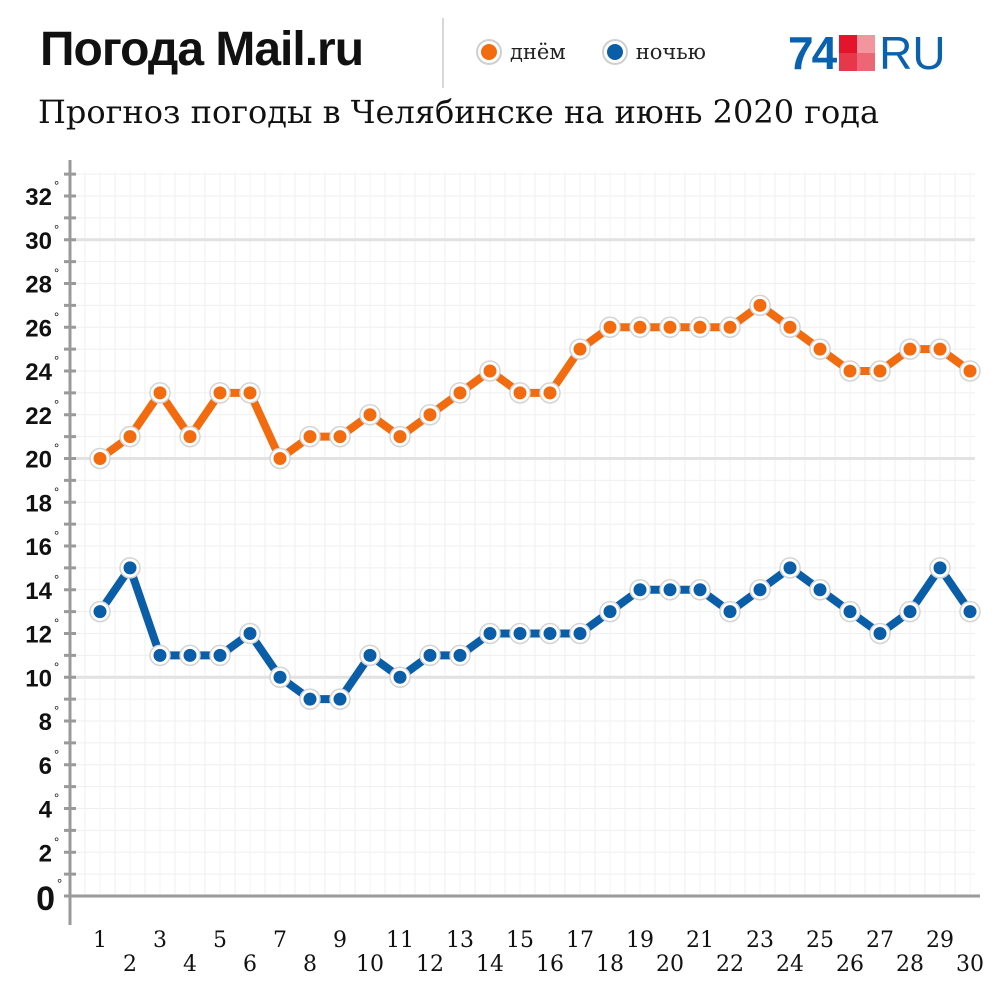 The width and height of the screenshot is (1000, 1000). What do you see at coordinates (443, 53) in the screenshot?
I see `header-divider` at bounding box center [443, 53].